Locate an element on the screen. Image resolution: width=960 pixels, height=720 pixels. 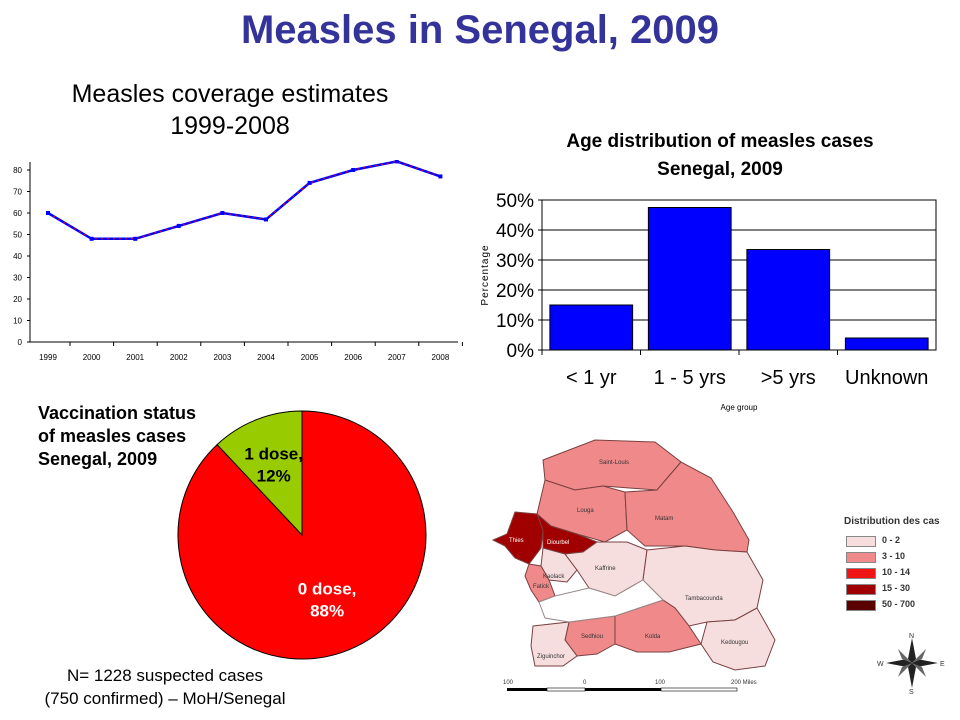
map-label-fatick: Fatick is located at coordinates (541, 587).